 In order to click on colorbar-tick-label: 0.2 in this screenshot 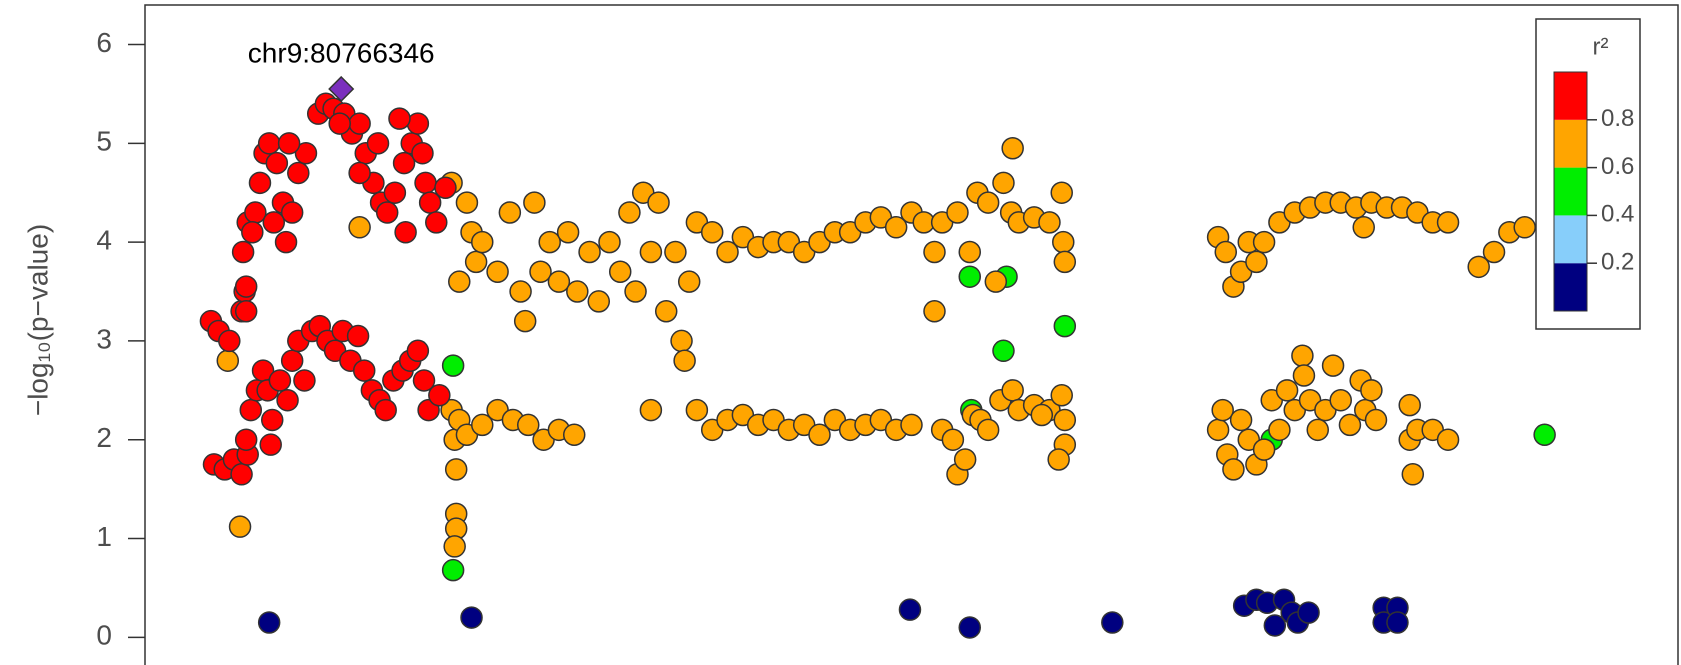, I will do `click(1617, 262)`.